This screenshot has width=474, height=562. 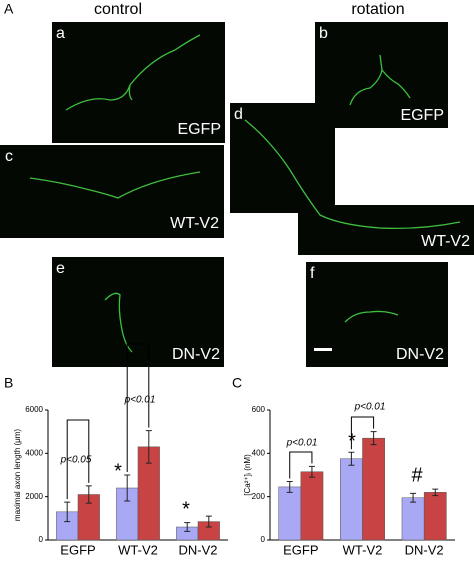 I want to click on image-letter: a, so click(x=60, y=33).